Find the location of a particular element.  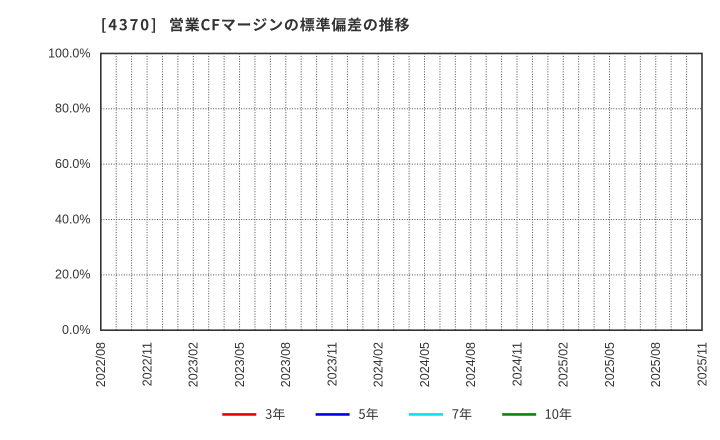

svg-text: 2024/08 is located at coordinates (471, 364).